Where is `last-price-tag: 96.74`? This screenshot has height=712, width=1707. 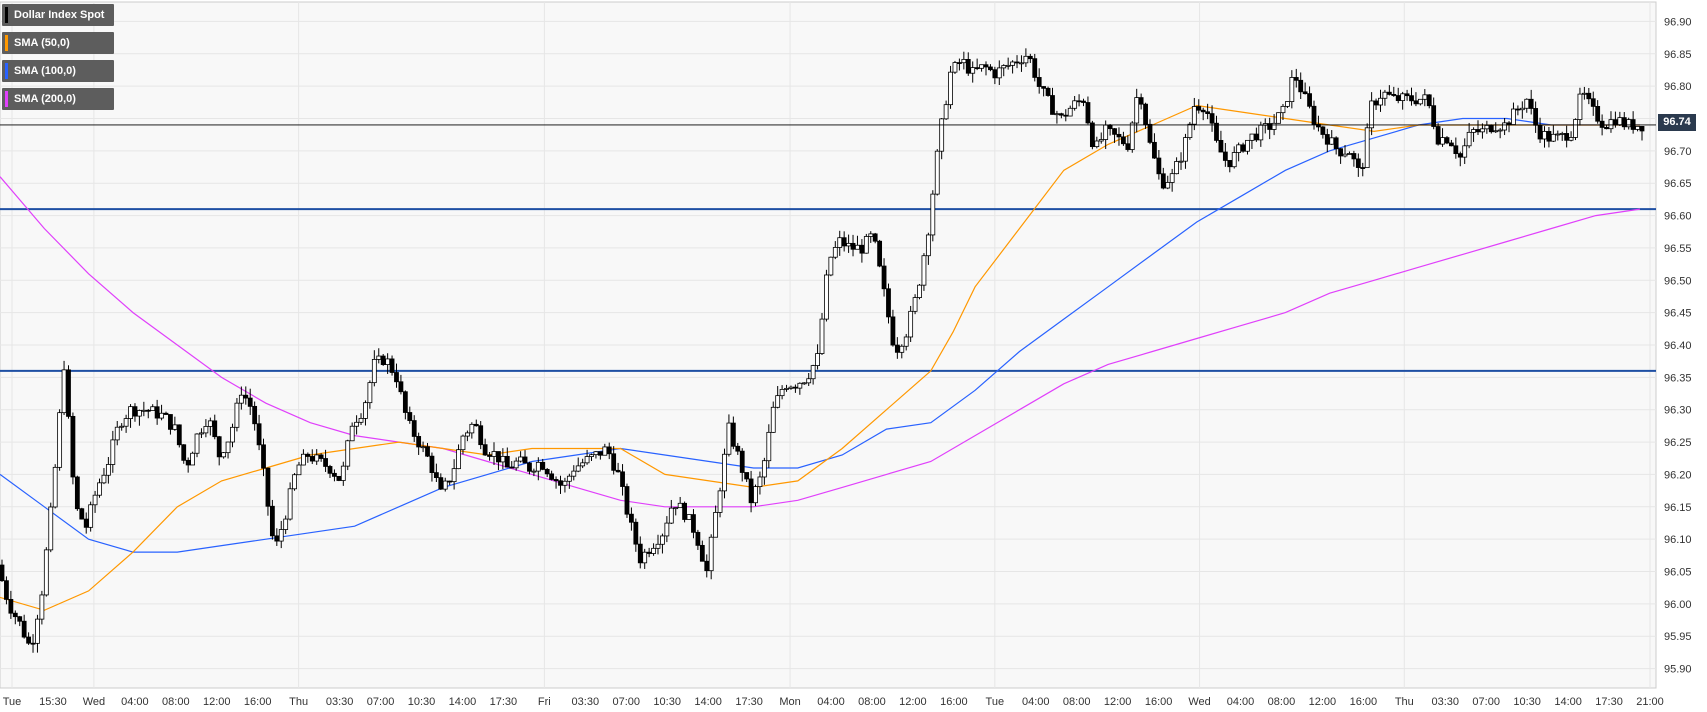 last-price-tag: 96.74 is located at coordinates (1677, 122).